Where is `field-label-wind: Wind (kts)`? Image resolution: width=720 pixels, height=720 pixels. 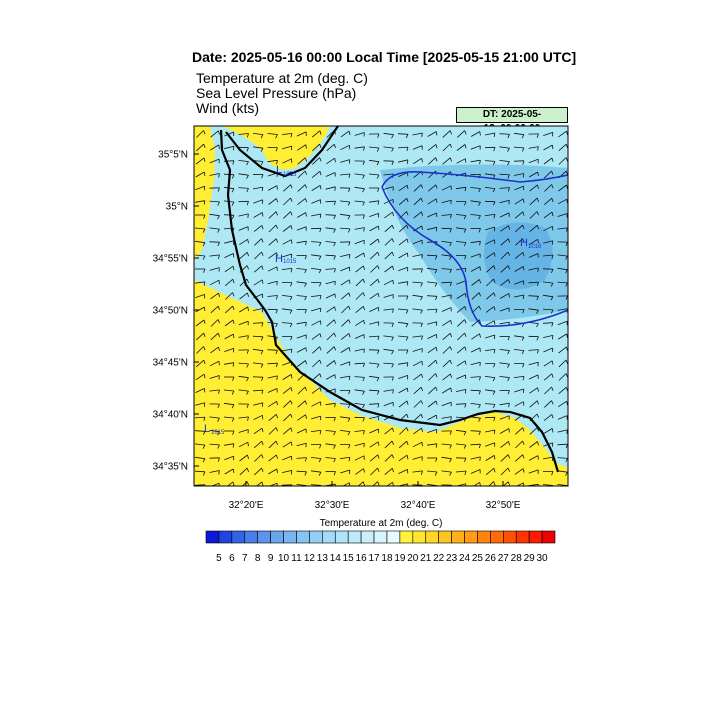 field-label-wind: Wind (kts) is located at coordinates (227, 108).